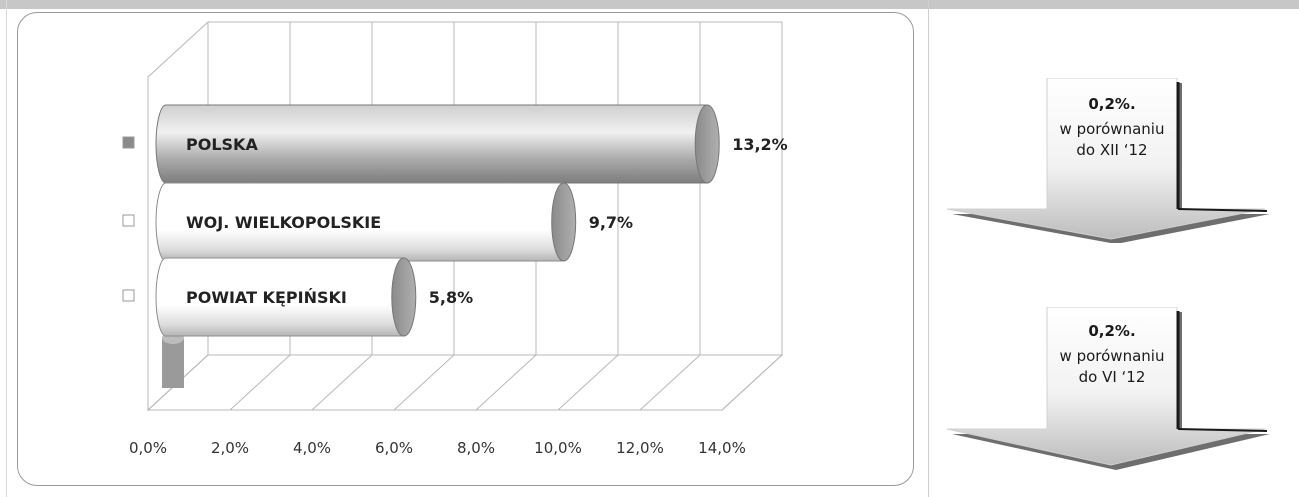 Image resolution: width=1299 pixels, height=497 pixels. I want to click on data-label: 5,8%, so click(451, 297).